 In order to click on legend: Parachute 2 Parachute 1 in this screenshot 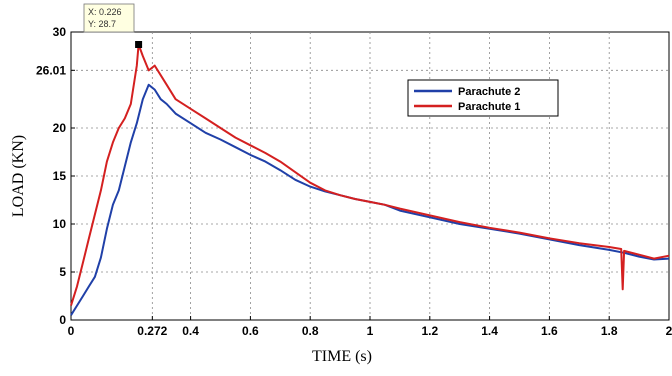, I will do `click(483, 98)`.